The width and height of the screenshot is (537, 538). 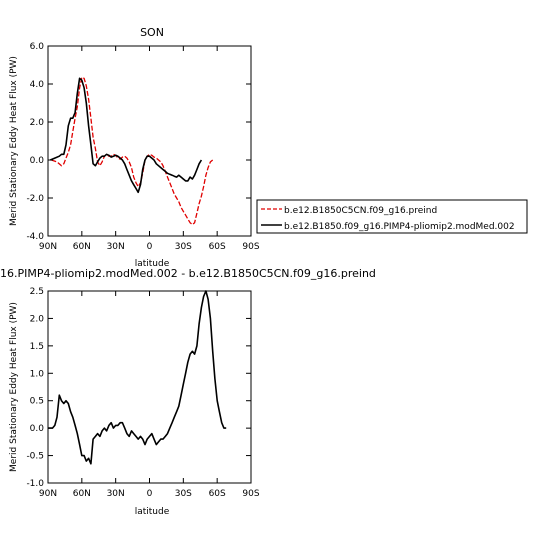 I want to click on bottom-y-axis-label: Merid Stationary Eddy Heat Flux (PW), so click(x=14, y=387).